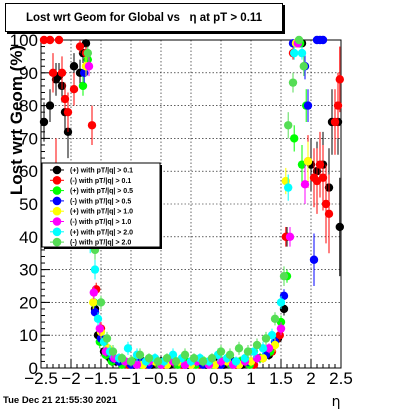 Image resolution: width=400 pixels, height=409 pixels. Describe the element at coordinates (70, 378) in the screenshot. I see `x-tick-label: −2` at that location.